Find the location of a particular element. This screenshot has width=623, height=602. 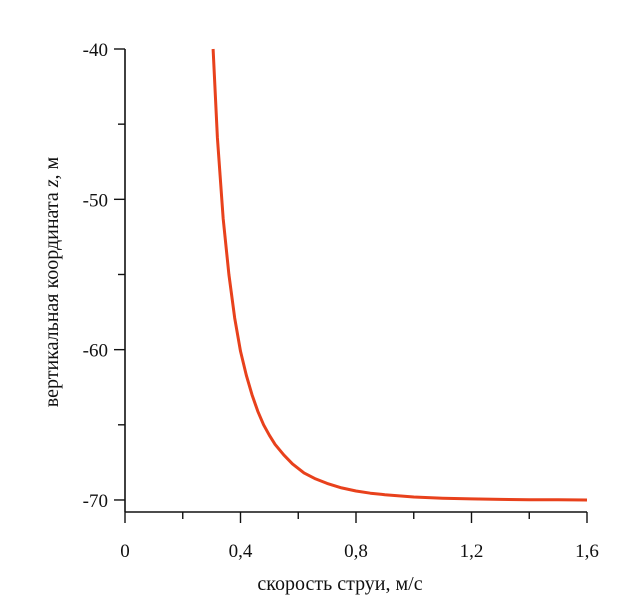

y-axis-ticks: -40 -50 -60 -70 is located at coordinates (104, 276).